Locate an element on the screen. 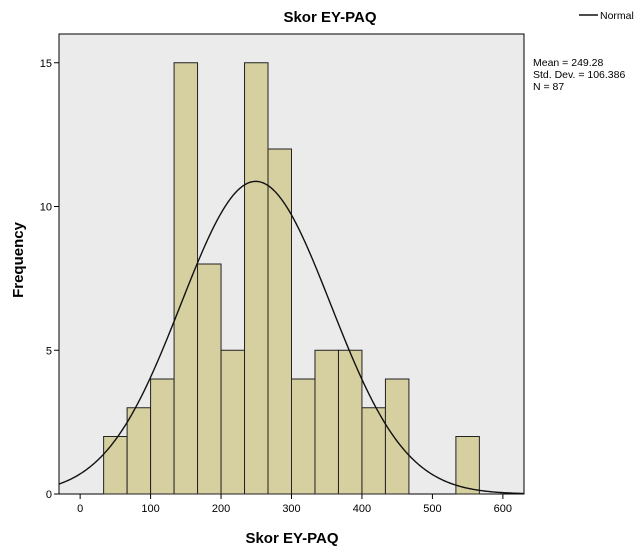 Image resolution: width=643 pixels, height=552 pixels. y-tick-label: 10 is located at coordinates (46, 208).